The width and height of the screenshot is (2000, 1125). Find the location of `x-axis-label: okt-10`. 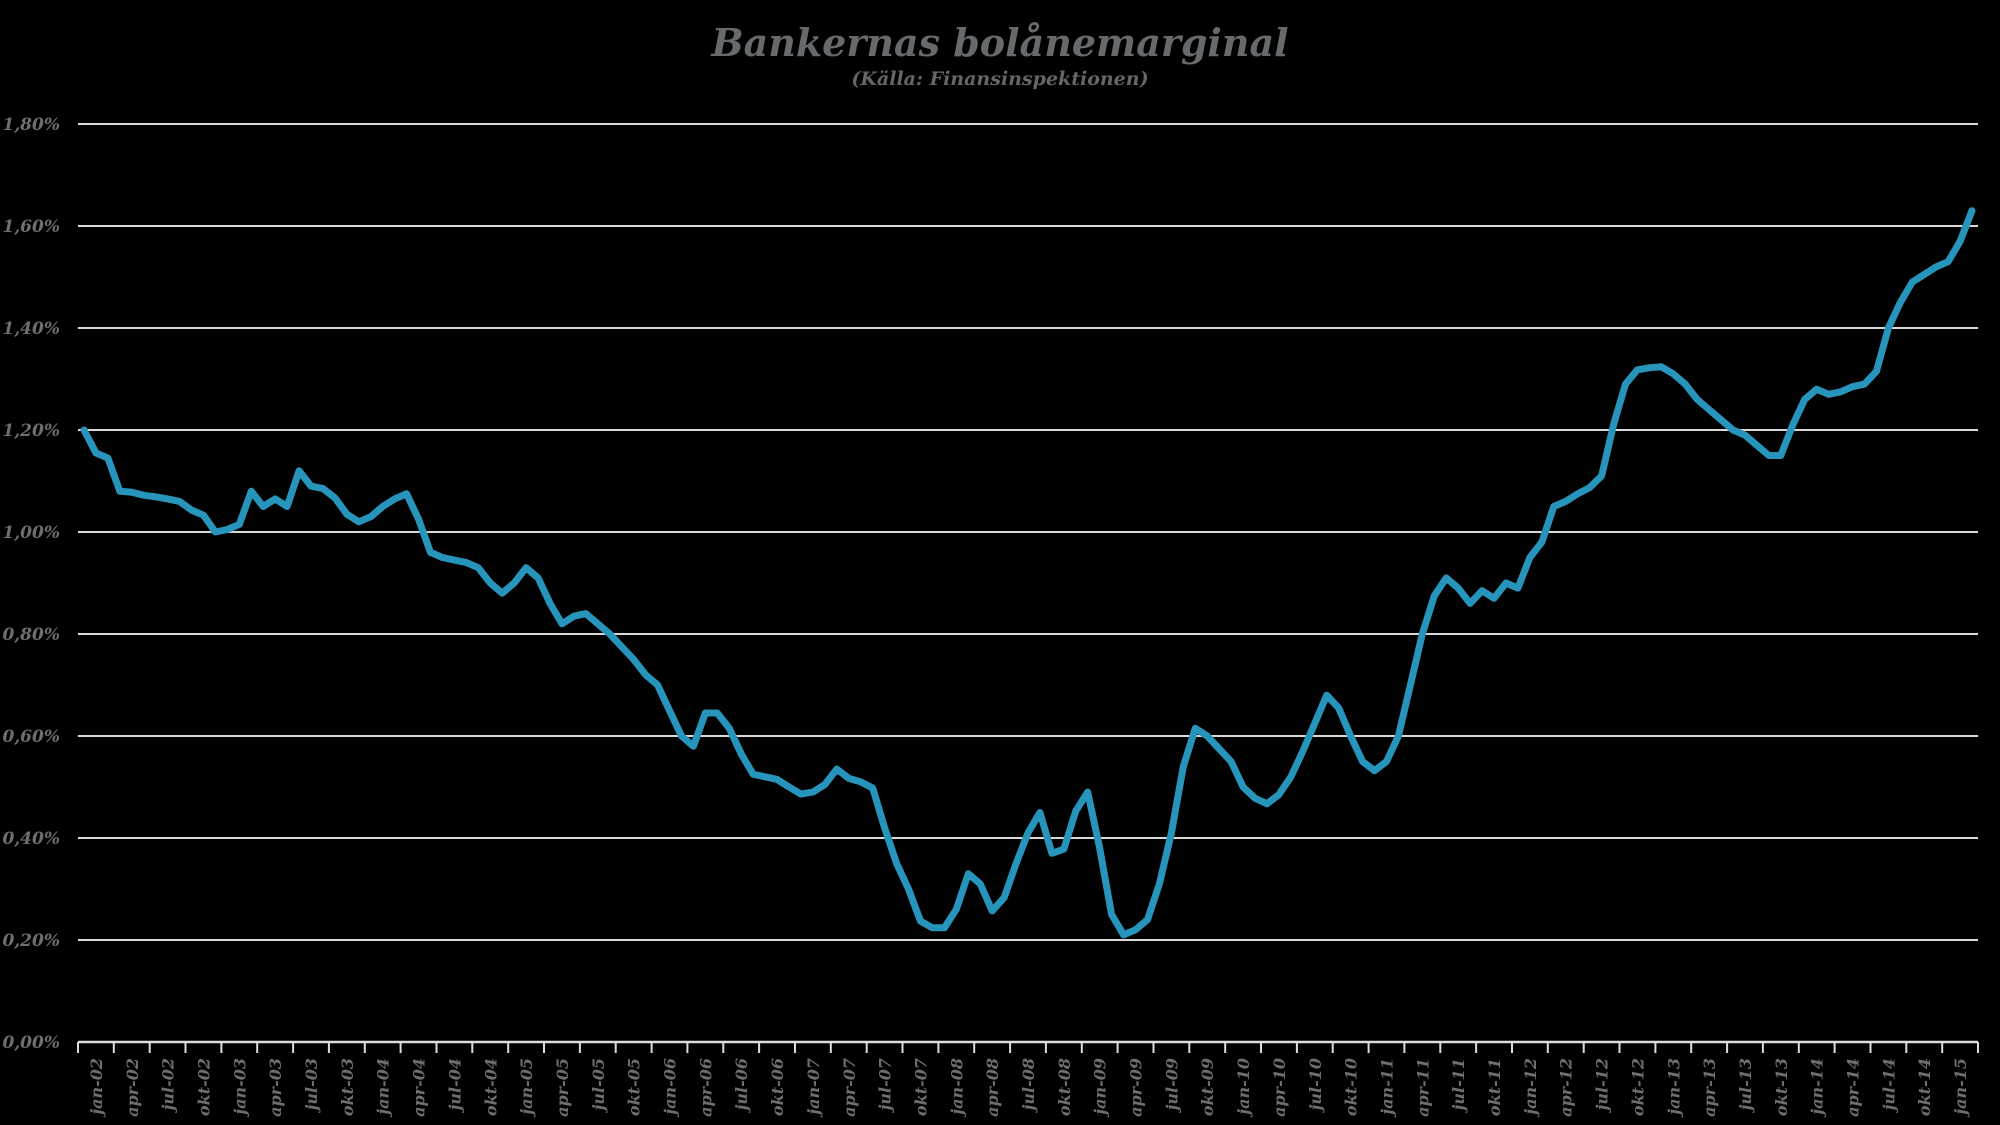

x-axis-label: okt-10 is located at coordinates (1351, 1087).